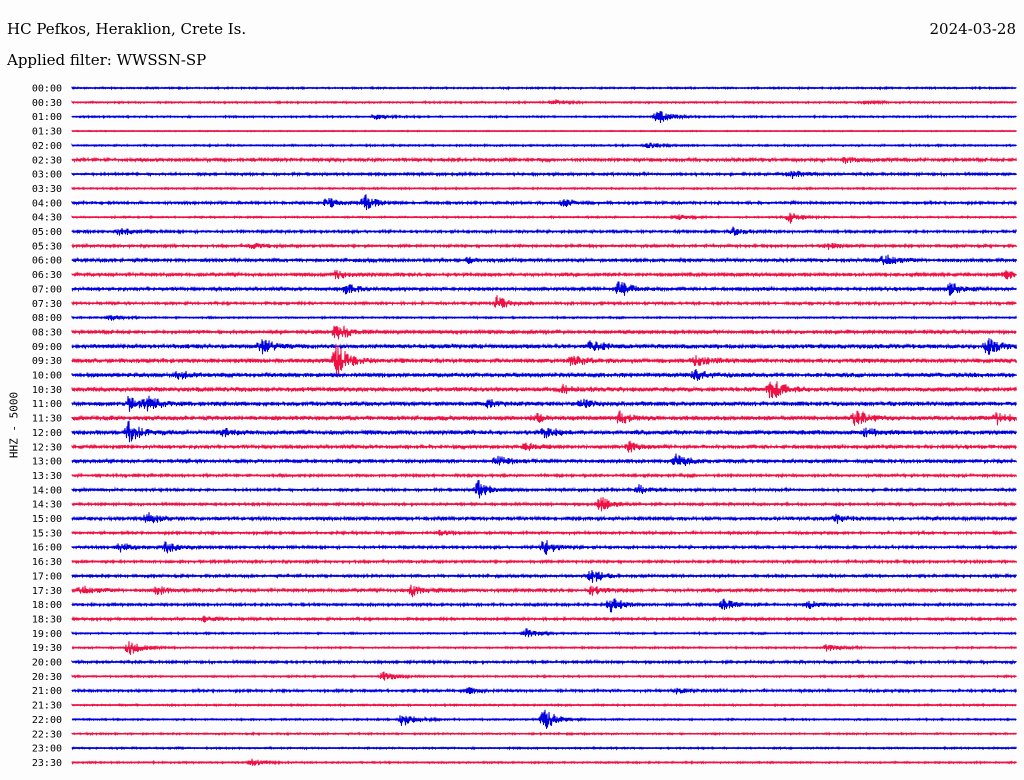  I want to click on time-tick-label: 16:30, so click(47, 562).